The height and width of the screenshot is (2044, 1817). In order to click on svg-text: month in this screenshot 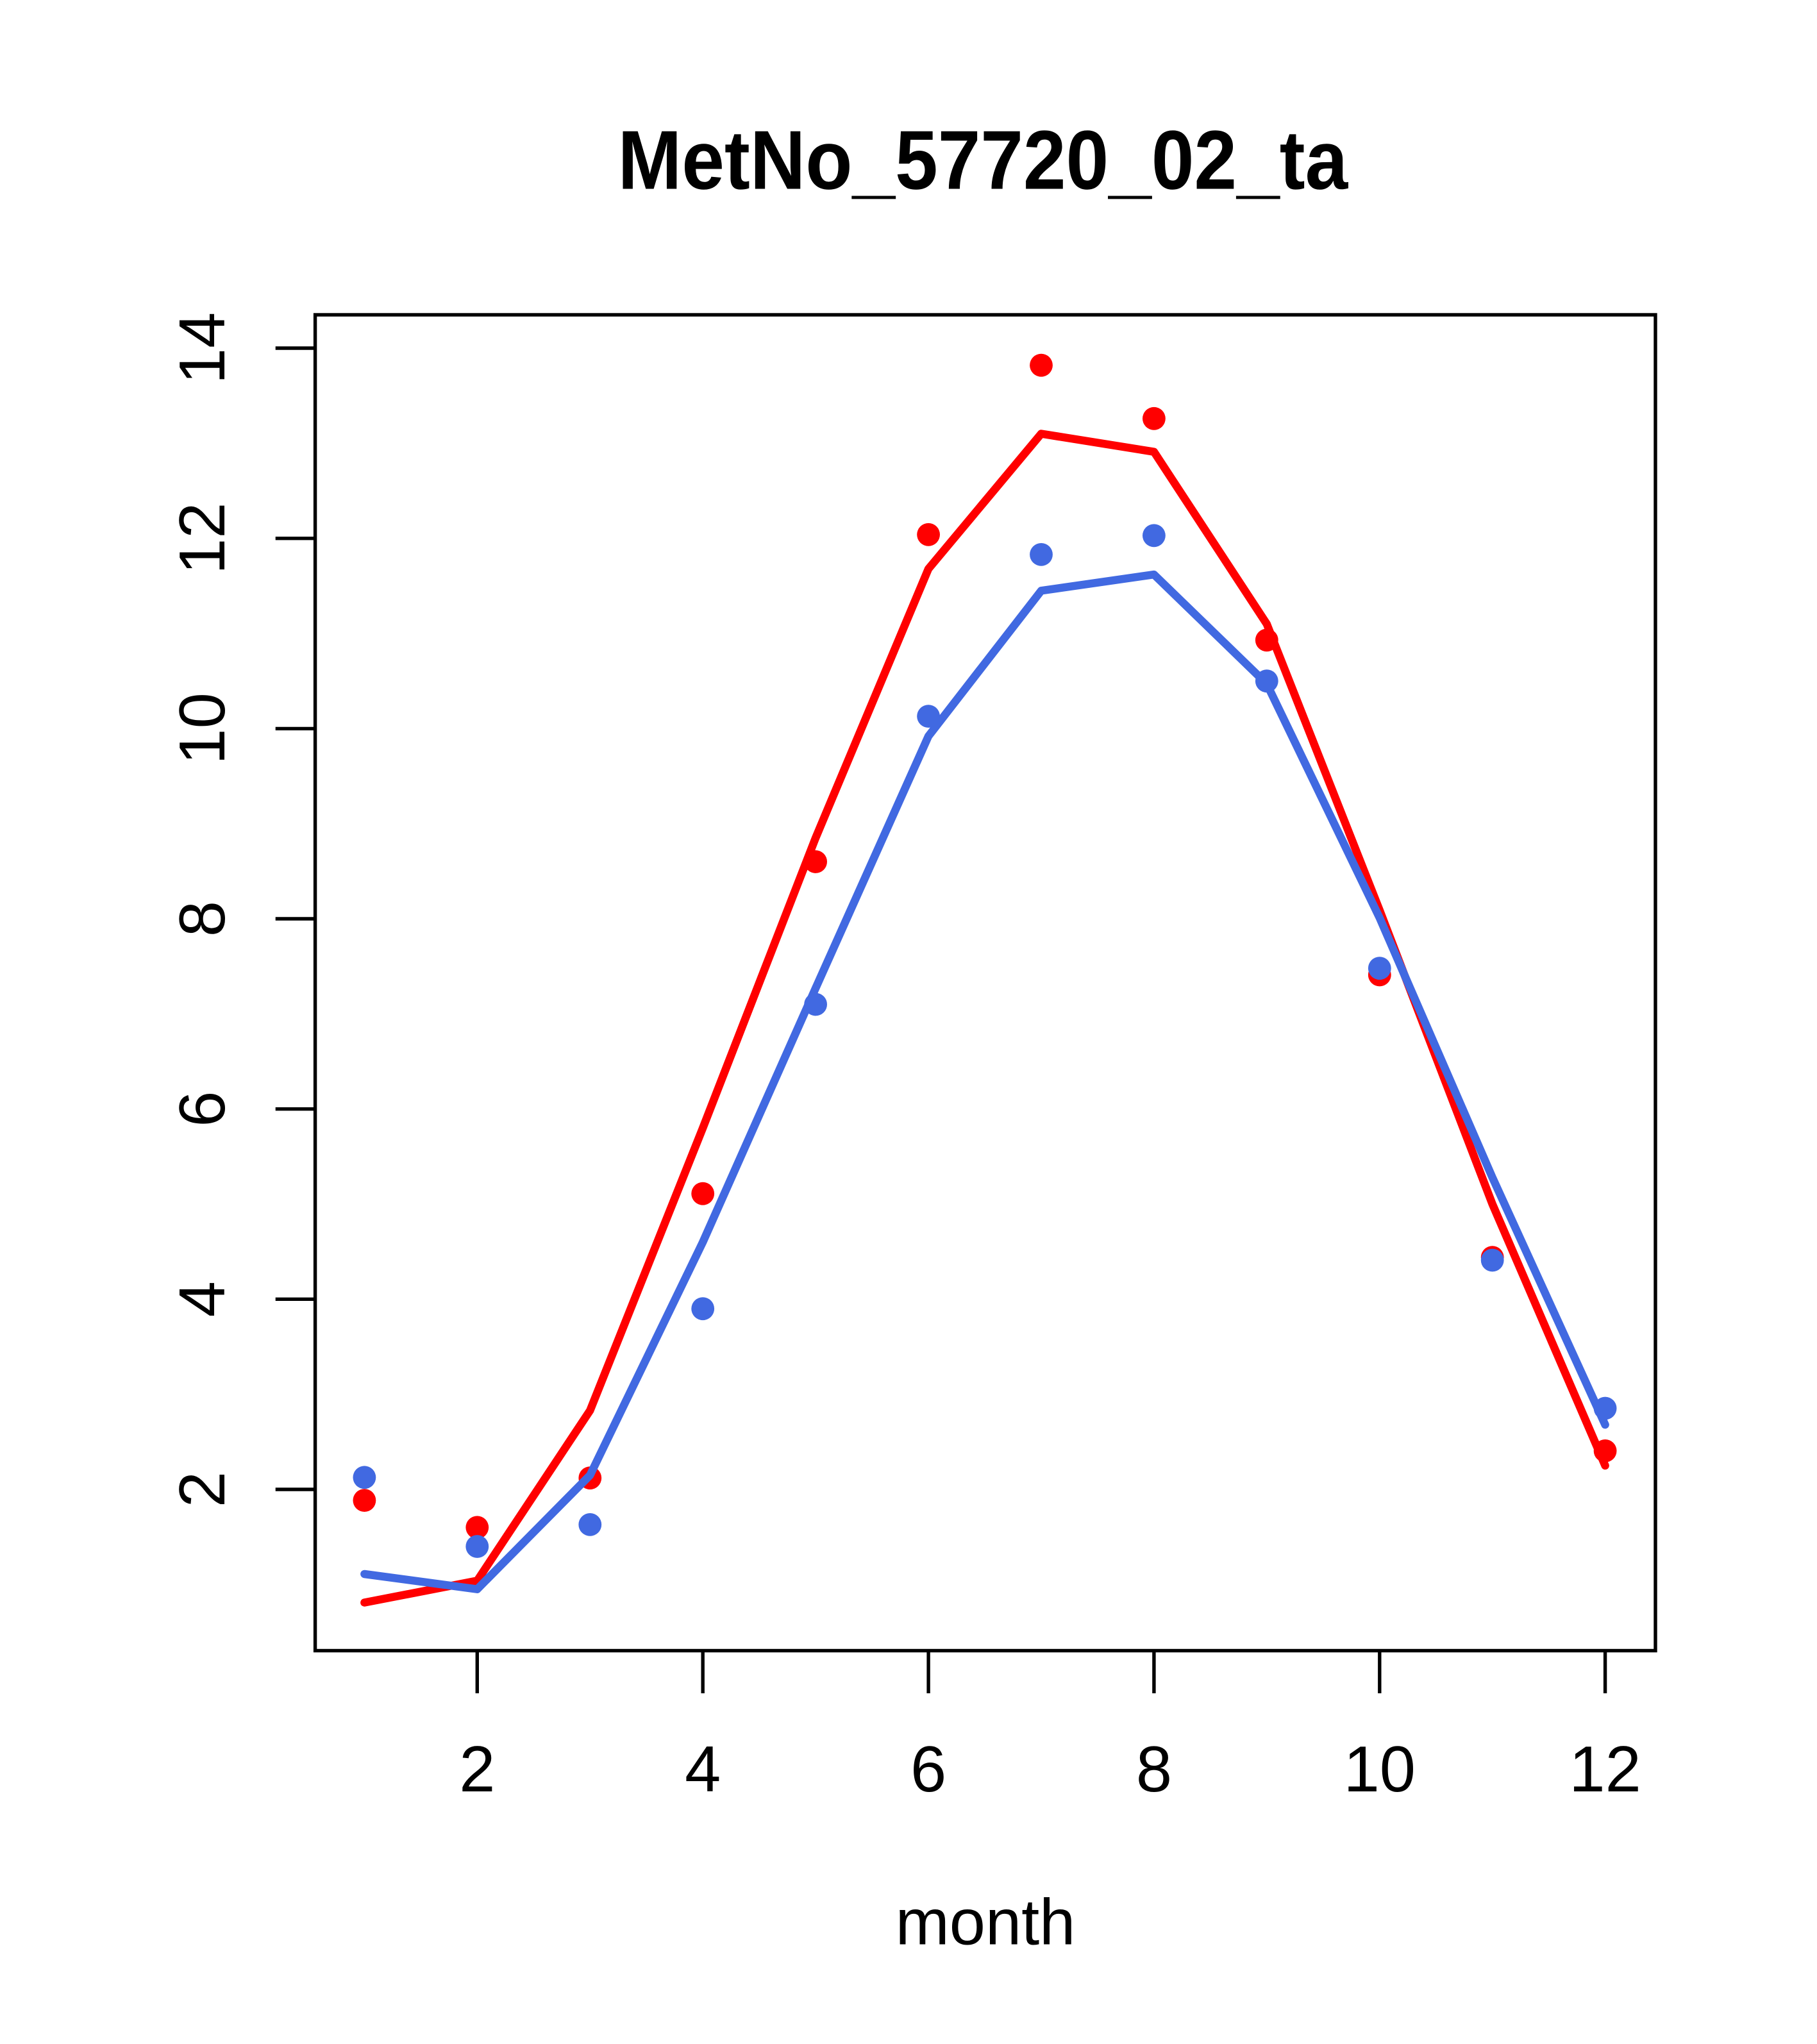, I will do `click(986, 1923)`.